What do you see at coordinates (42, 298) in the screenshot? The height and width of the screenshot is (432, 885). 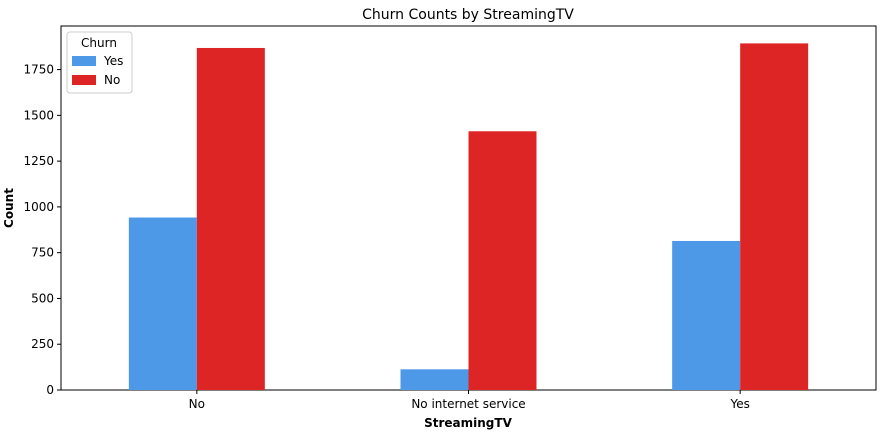 I see `y-tick-label: 500` at bounding box center [42, 298].